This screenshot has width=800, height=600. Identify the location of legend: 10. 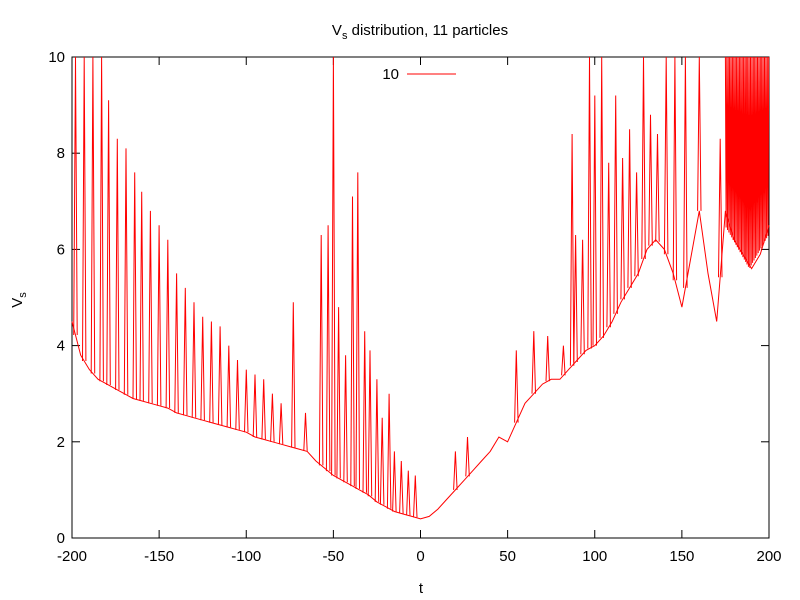
(419, 74).